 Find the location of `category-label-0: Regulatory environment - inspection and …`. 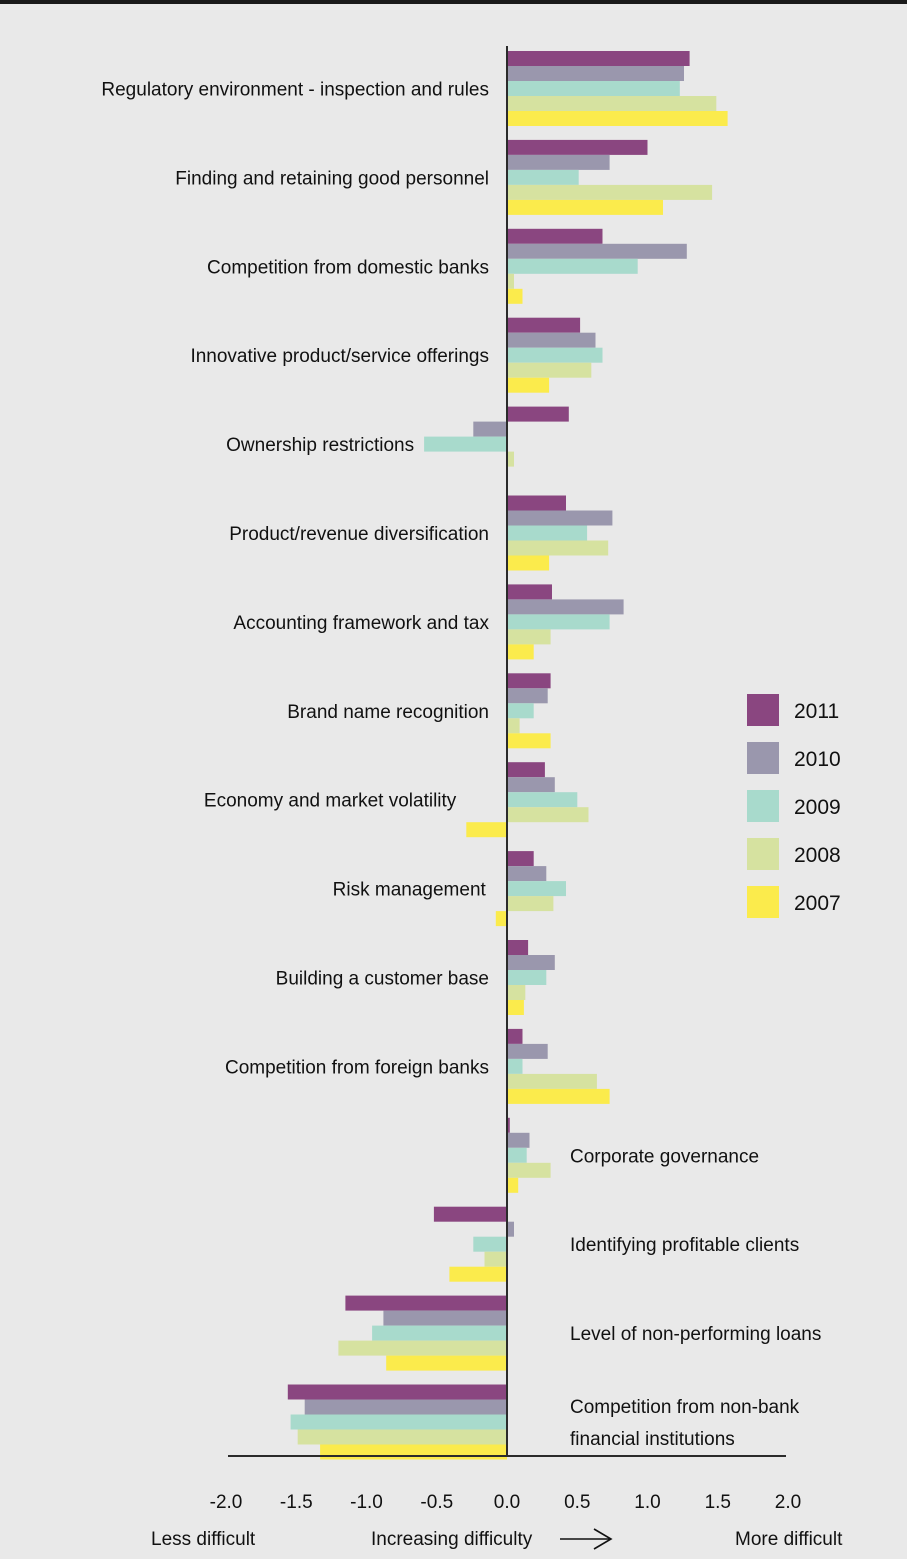

category-label-0: Regulatory environment - inspection and … is located at coordinates (295, 90).